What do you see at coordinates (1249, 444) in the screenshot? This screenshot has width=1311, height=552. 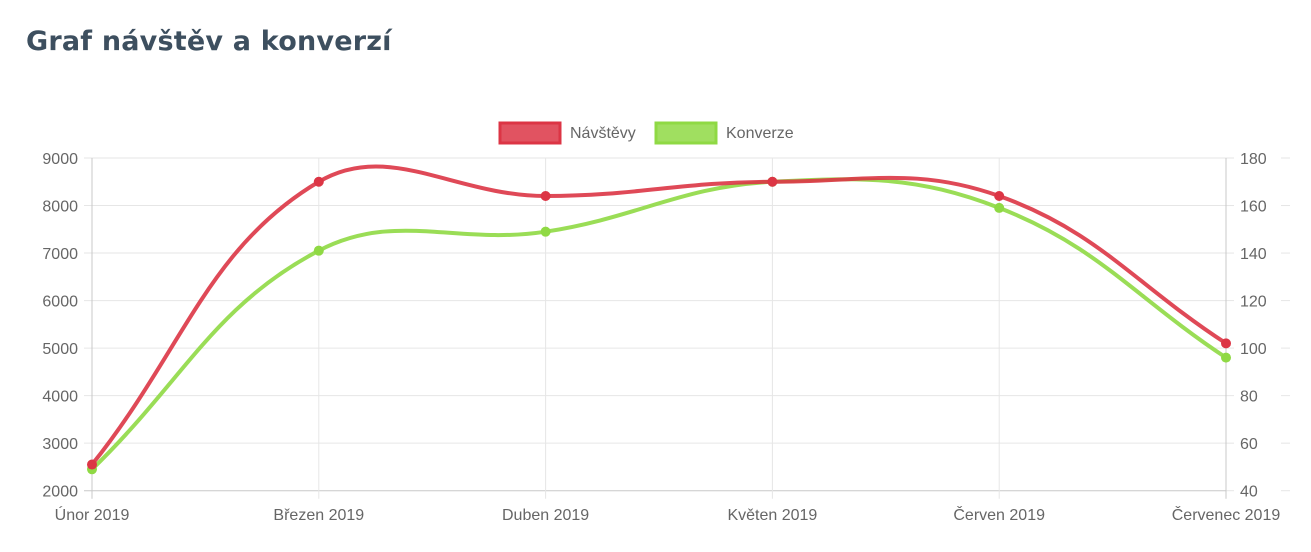 I see `y-right-tick-label: 60` at bounding box center [1249, 444].